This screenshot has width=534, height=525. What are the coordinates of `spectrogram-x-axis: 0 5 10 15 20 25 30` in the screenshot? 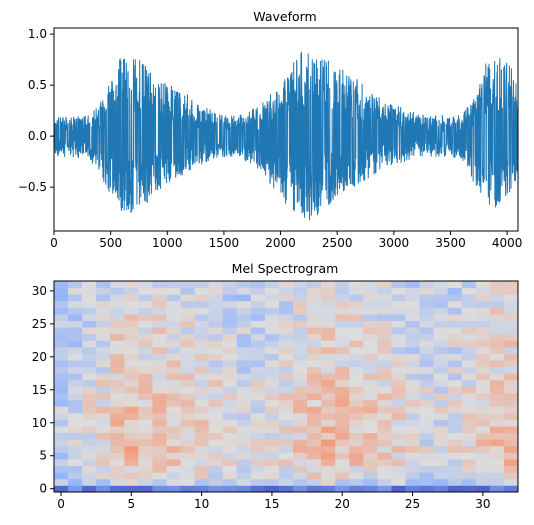 It's located at (273, 501).